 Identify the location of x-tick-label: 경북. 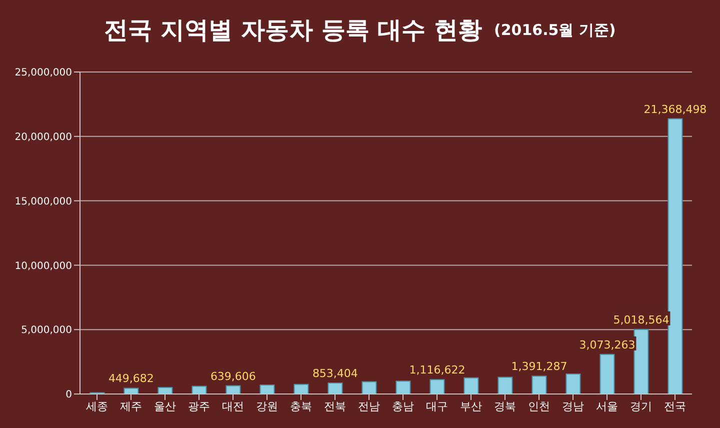
(505, 406).